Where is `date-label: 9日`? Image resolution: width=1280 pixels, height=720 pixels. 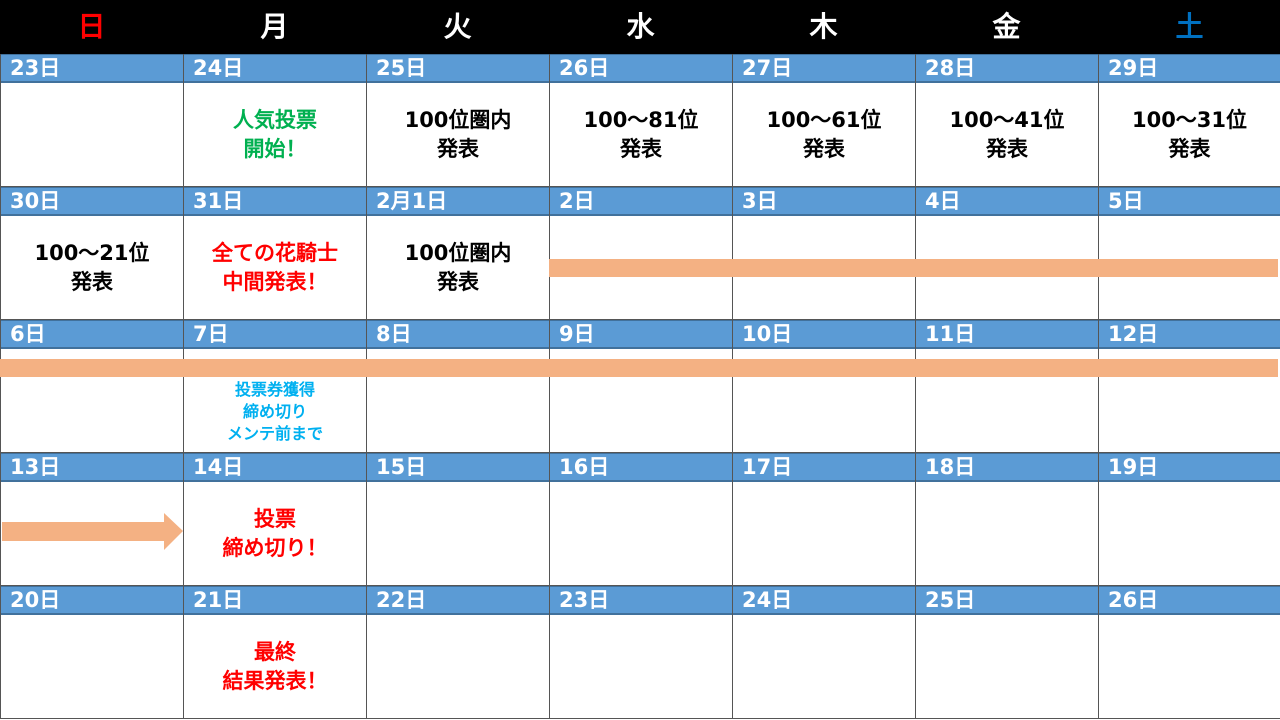 date-label: 9日 is located at coordinates (641, 334).